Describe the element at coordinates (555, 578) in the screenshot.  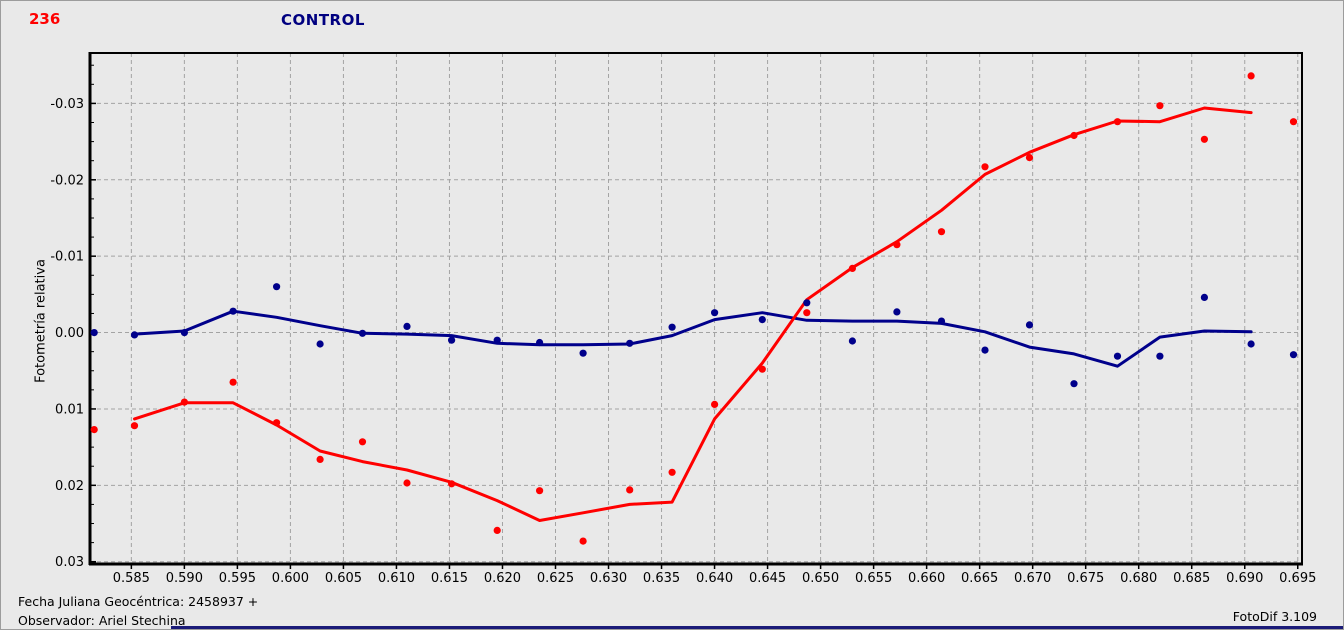
I see `svg-text: 0.625` at that location.